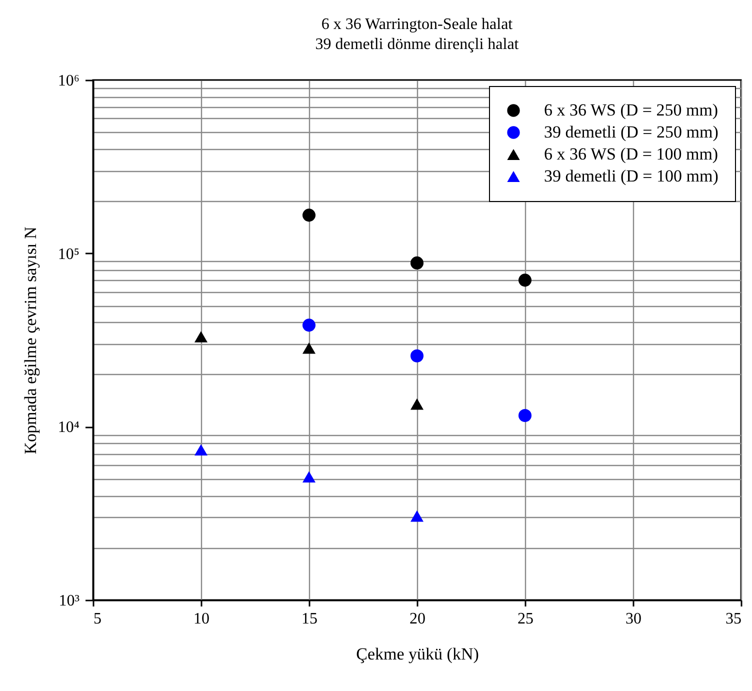 This screenshot has width=752, height=691. I want to click on y-tick-label: 10⁵, so click(69, 254).